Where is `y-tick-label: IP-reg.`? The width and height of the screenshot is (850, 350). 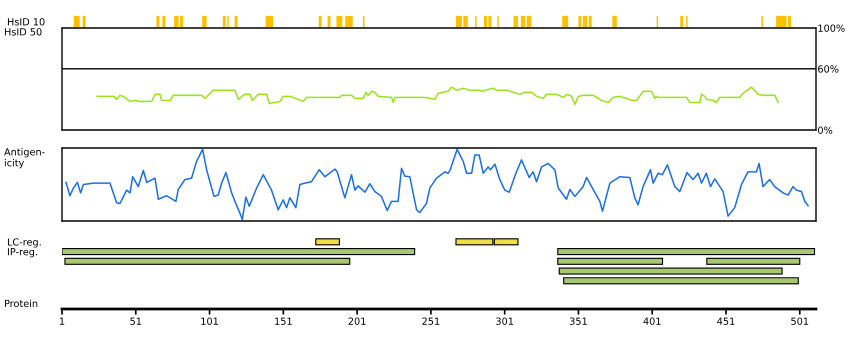
y-tick-label: IP-reg. is located at coordinates (22, 253).